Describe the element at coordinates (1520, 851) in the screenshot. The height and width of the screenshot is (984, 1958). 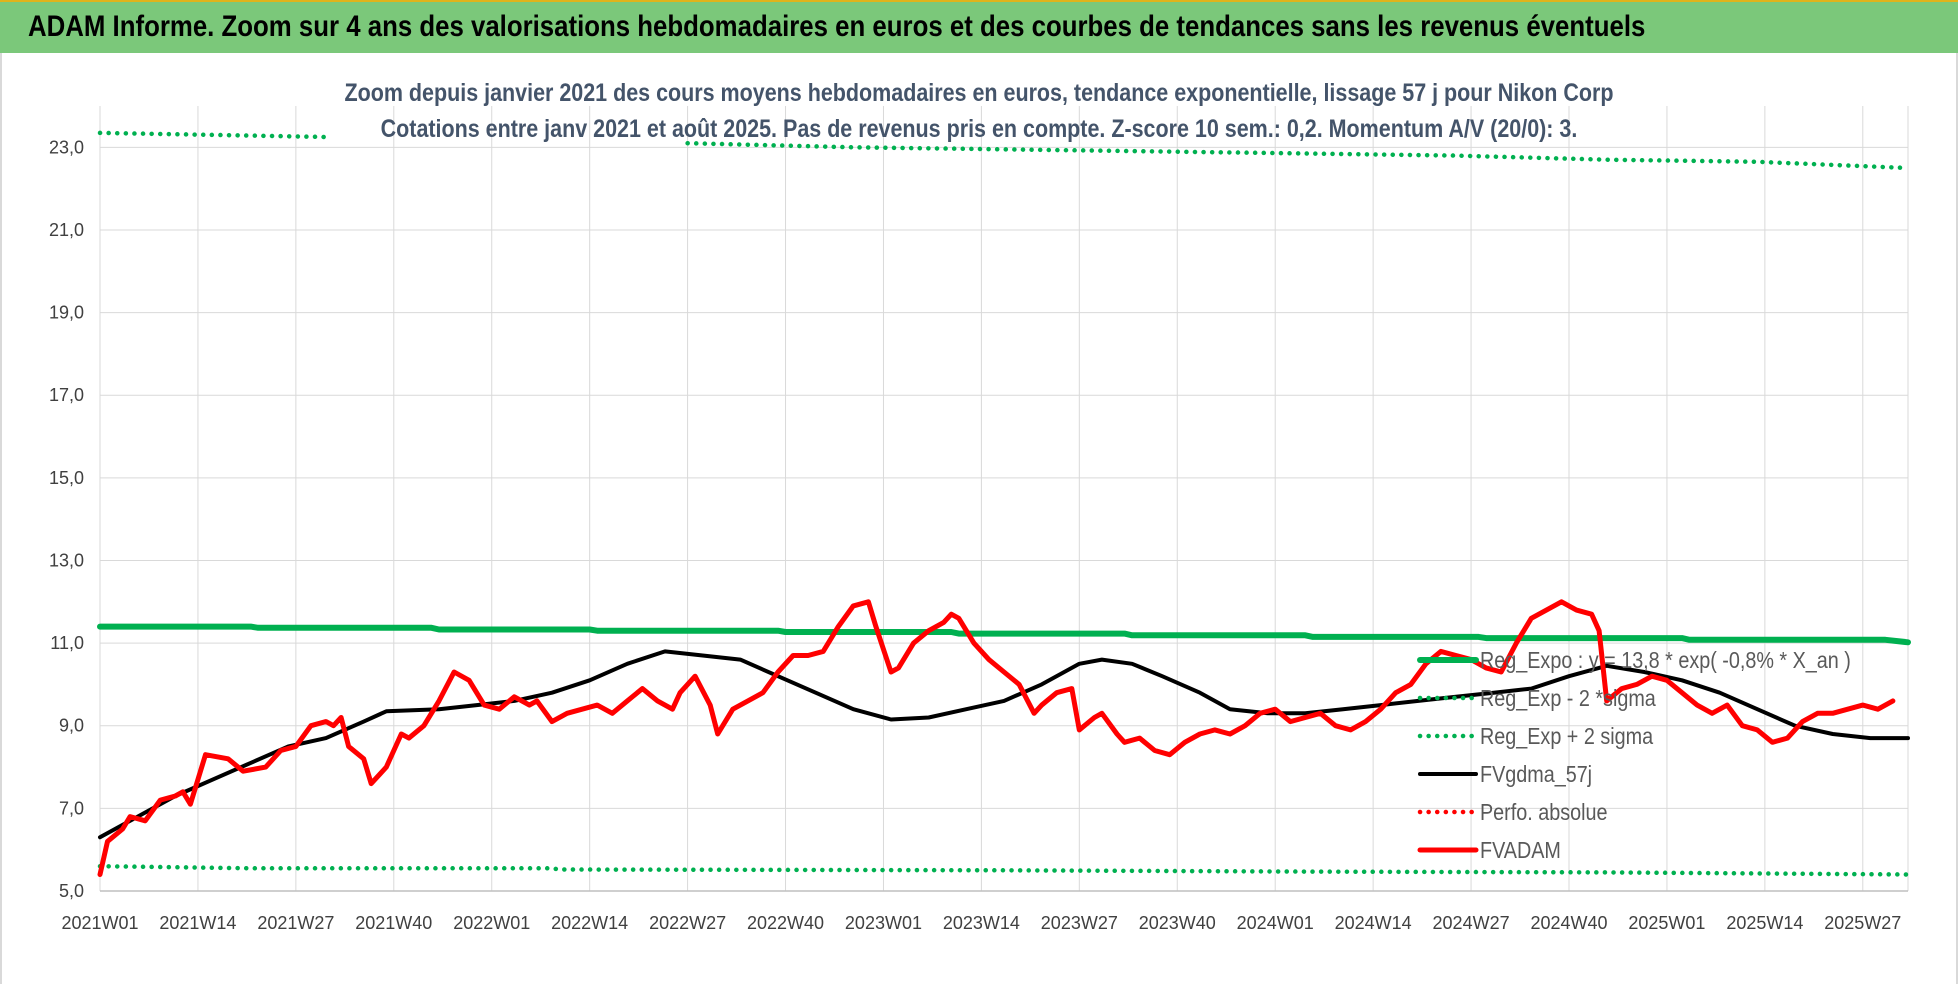
I see `legend-label: FVADAM` at that location.